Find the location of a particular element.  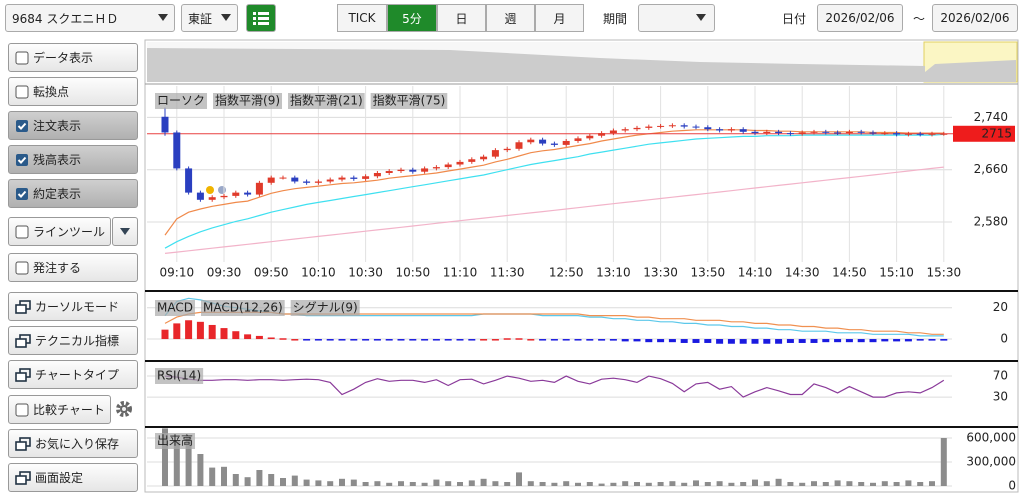

date-from: 2026/02/06 is located at coordinates (860, 18).